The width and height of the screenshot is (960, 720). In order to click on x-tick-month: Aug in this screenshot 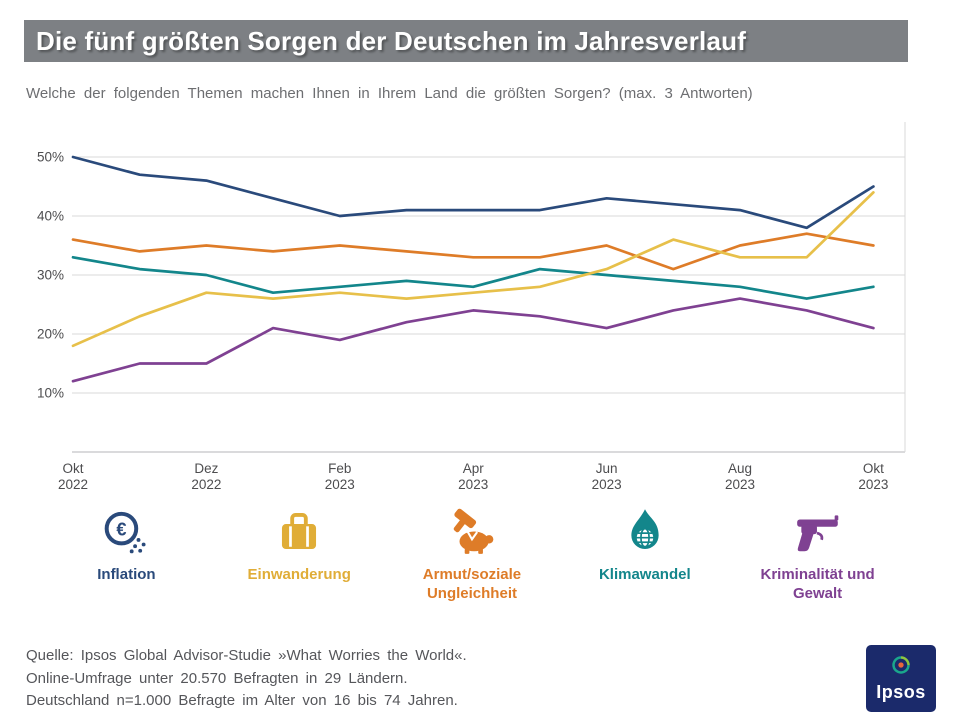, I will do `click(740, 468)`.